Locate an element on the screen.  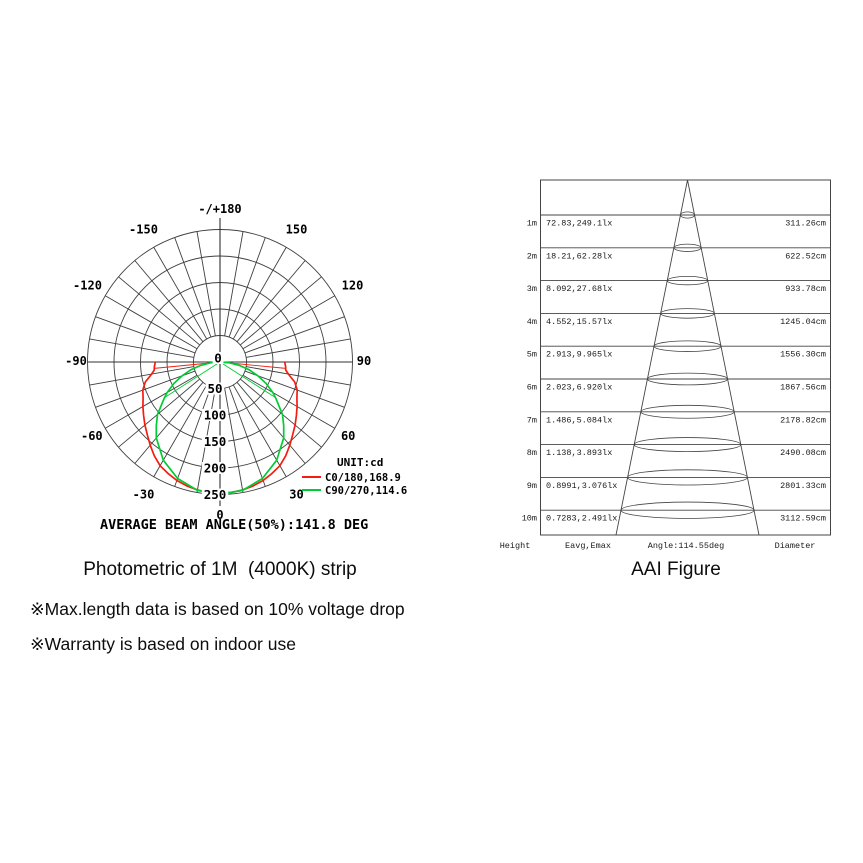
aai-height-label: 8m is located at coordinates (532, 453).